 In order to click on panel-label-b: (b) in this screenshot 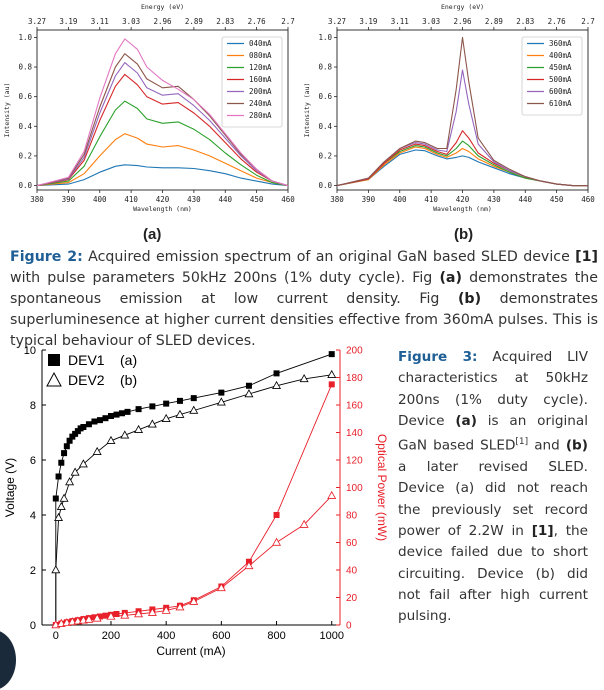, I will do `click(464, 234)`.